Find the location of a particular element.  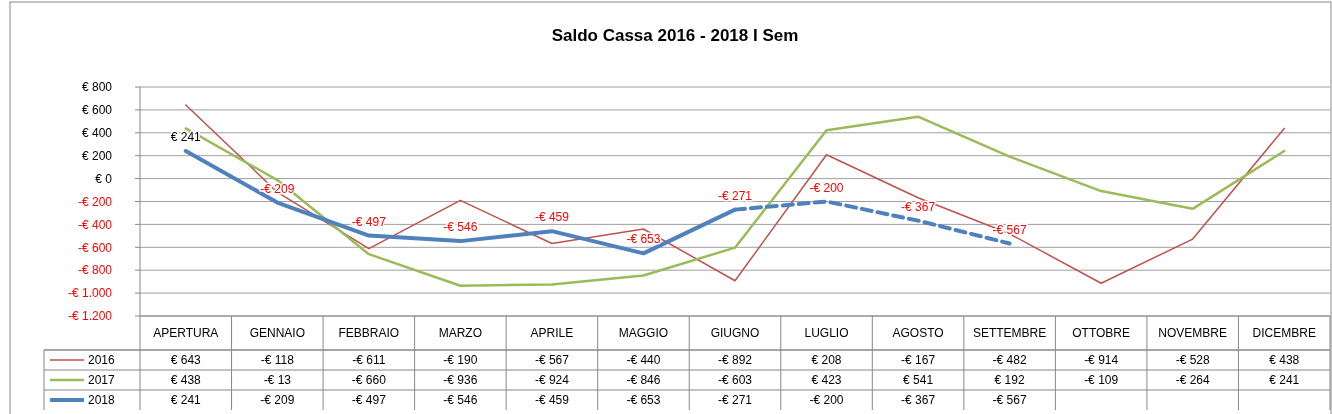

data-label: -€ 367 is located at coordinates (918, 206).